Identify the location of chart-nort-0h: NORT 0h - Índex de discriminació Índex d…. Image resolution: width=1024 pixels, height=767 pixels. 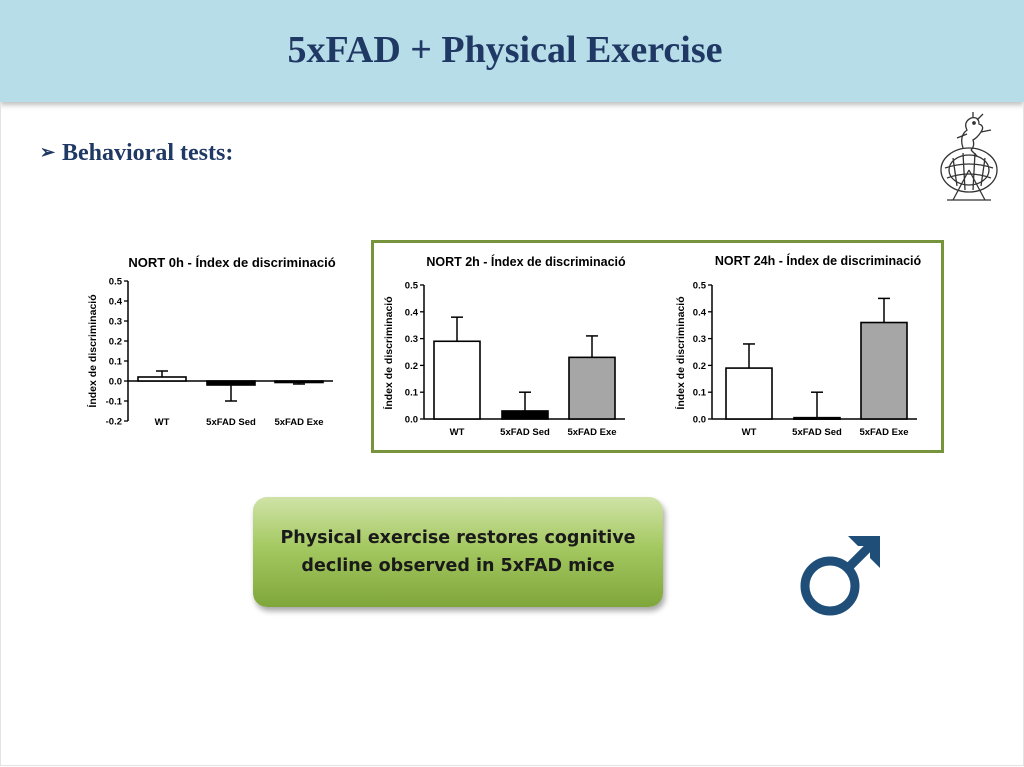
(211, 341).